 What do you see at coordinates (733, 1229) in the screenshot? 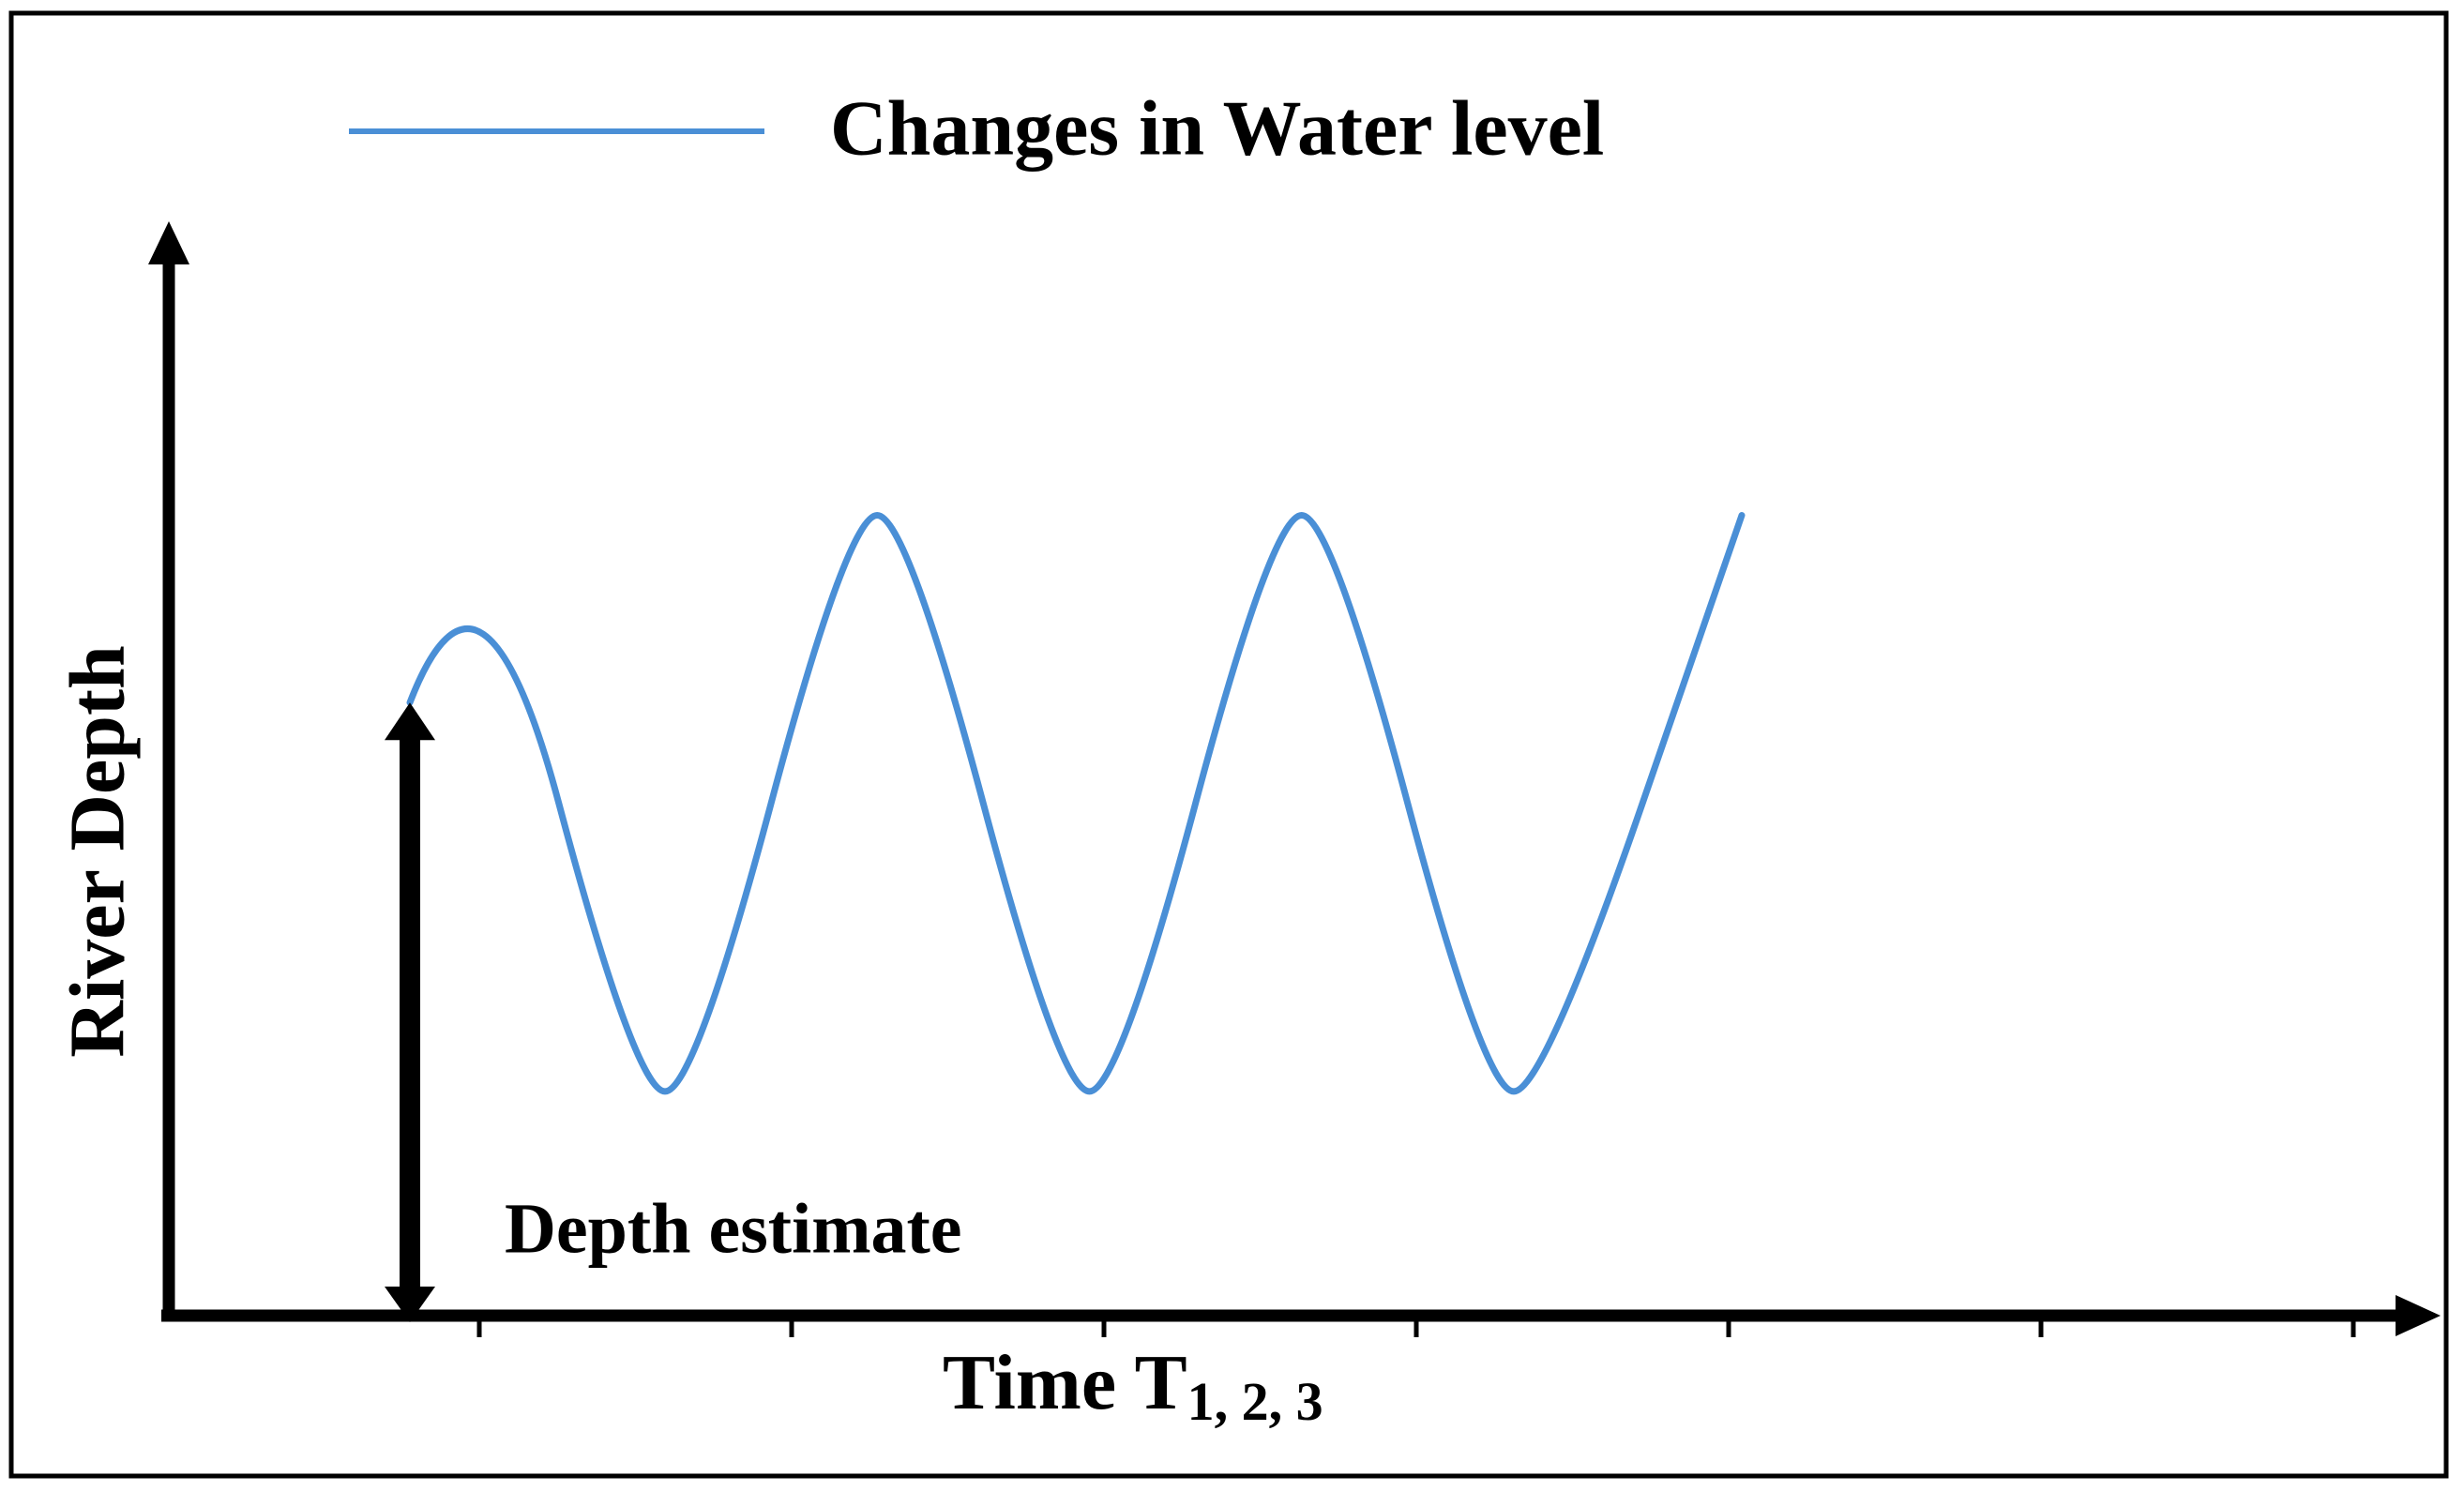
I see `depth-estimate-label: Depth estimate` at bounding box center [733, 1229].